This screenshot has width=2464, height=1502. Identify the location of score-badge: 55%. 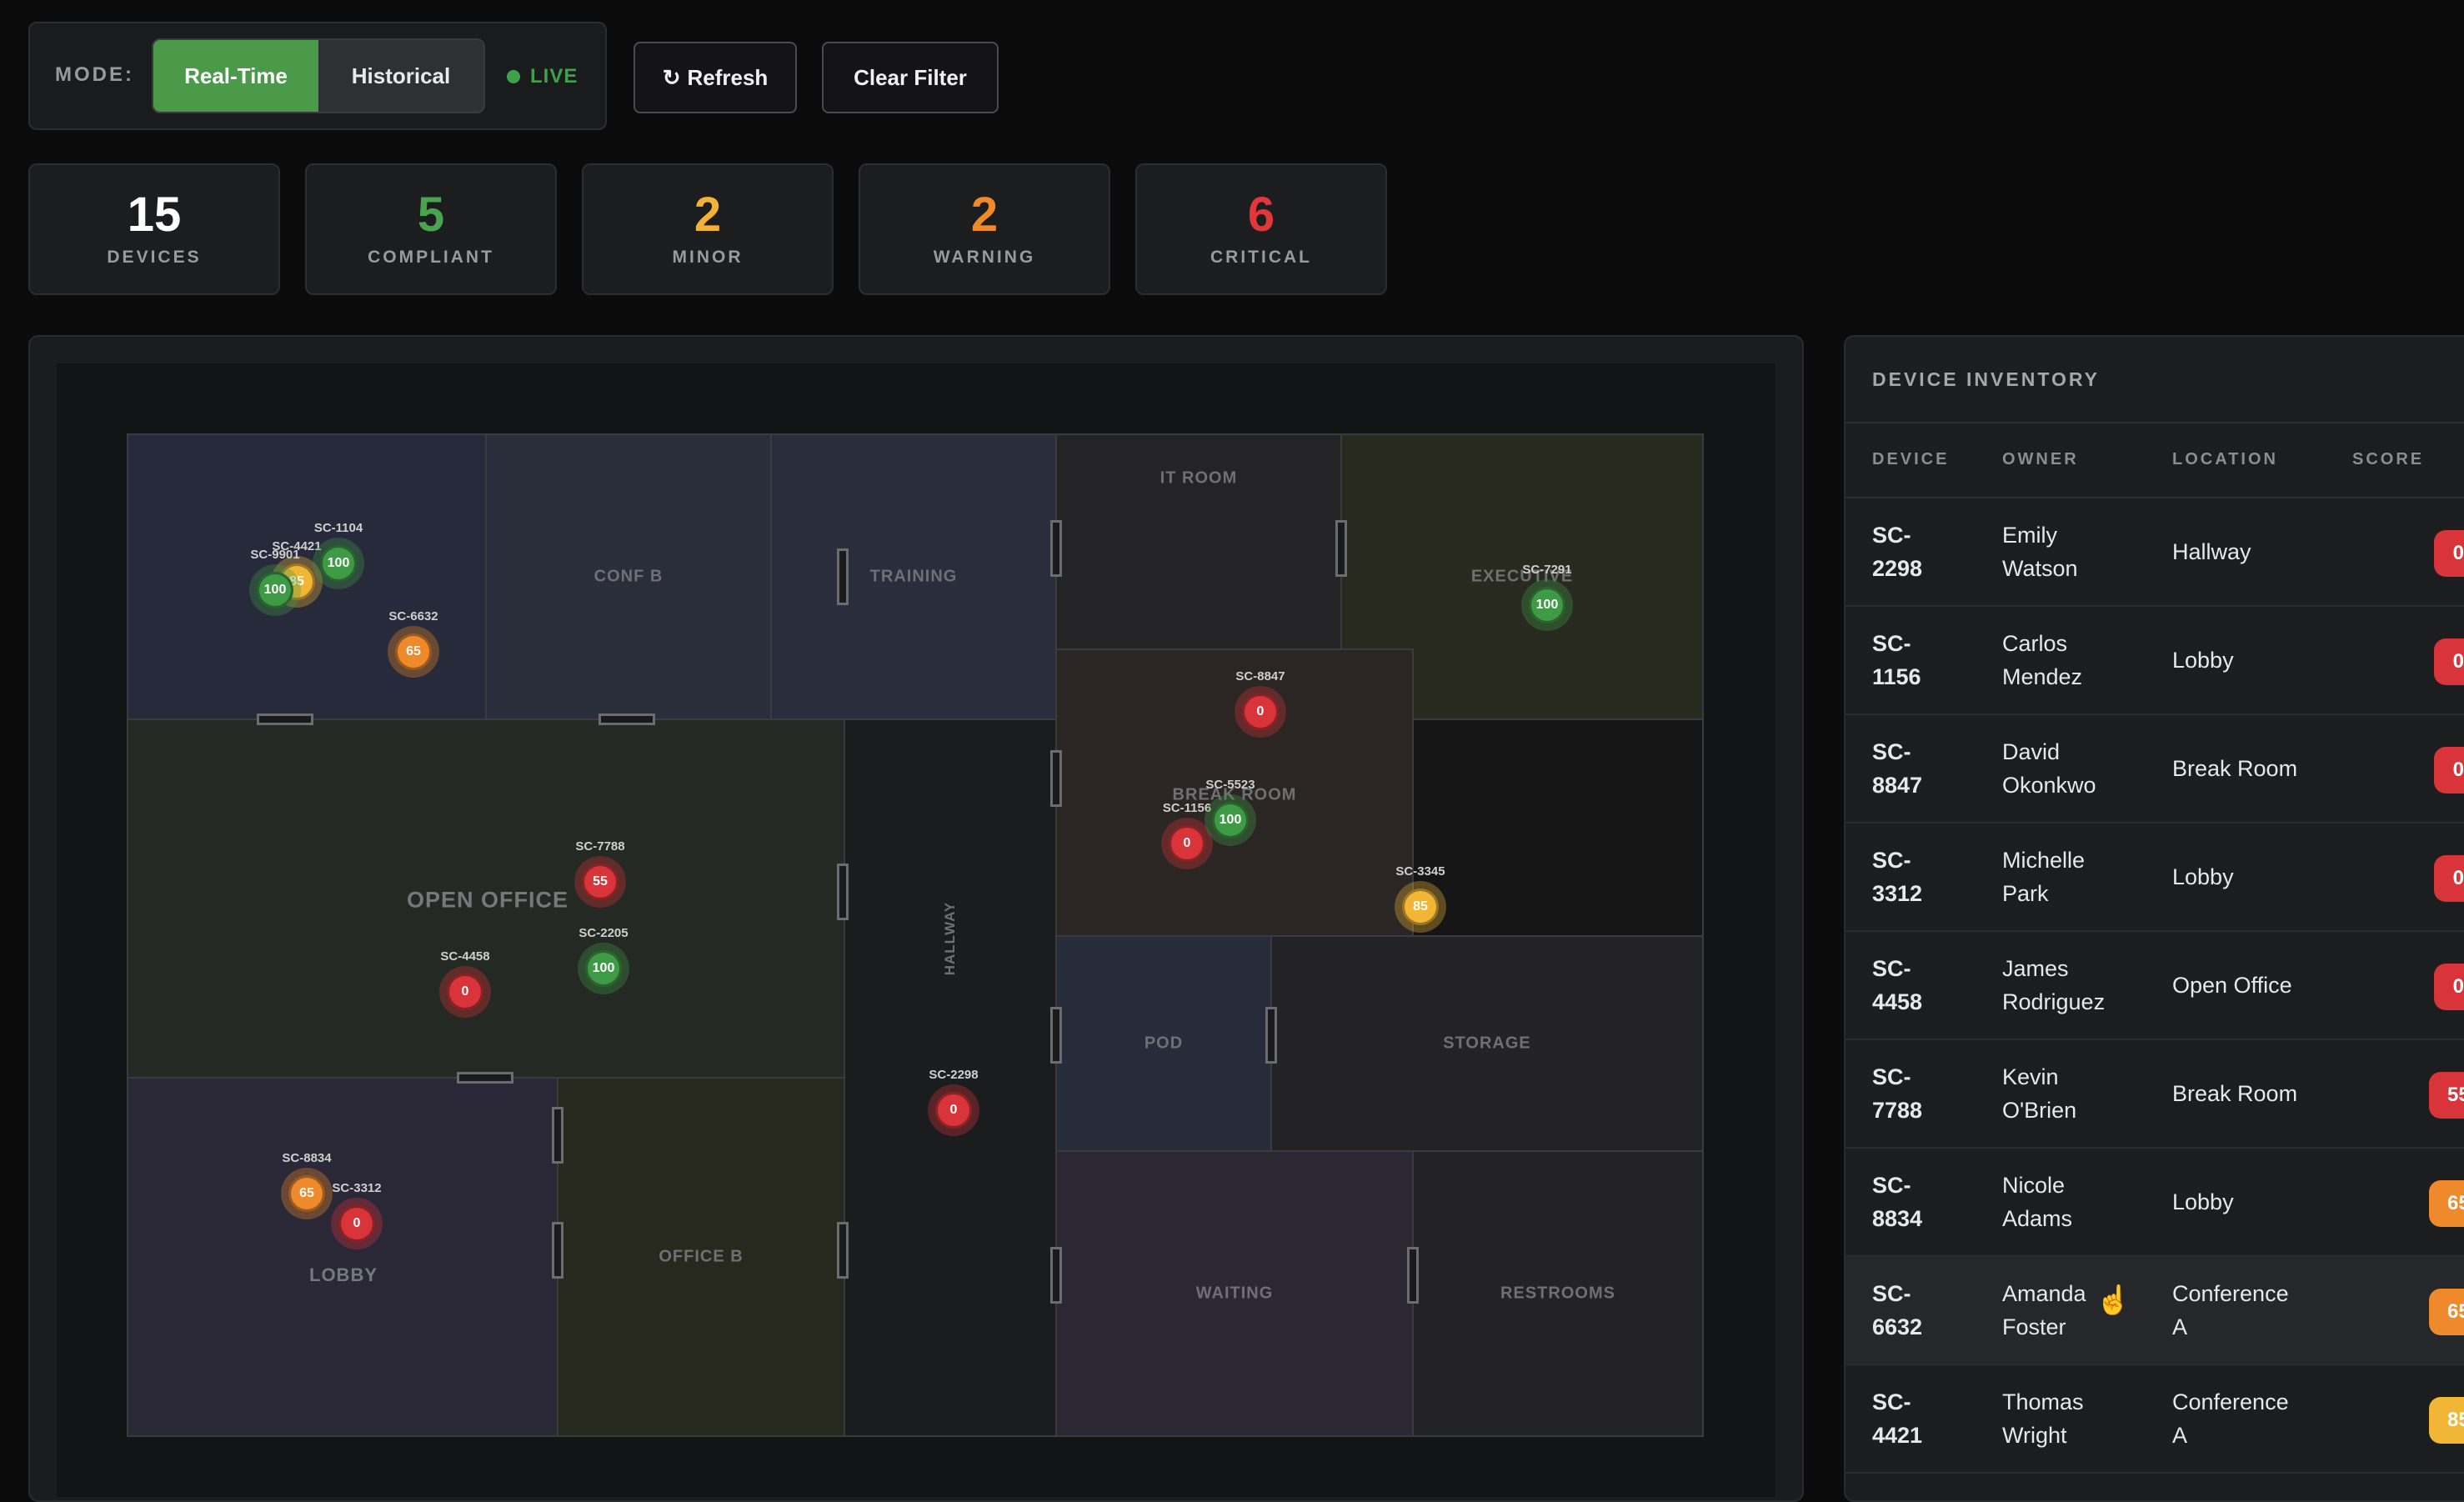
(2447, 1095).